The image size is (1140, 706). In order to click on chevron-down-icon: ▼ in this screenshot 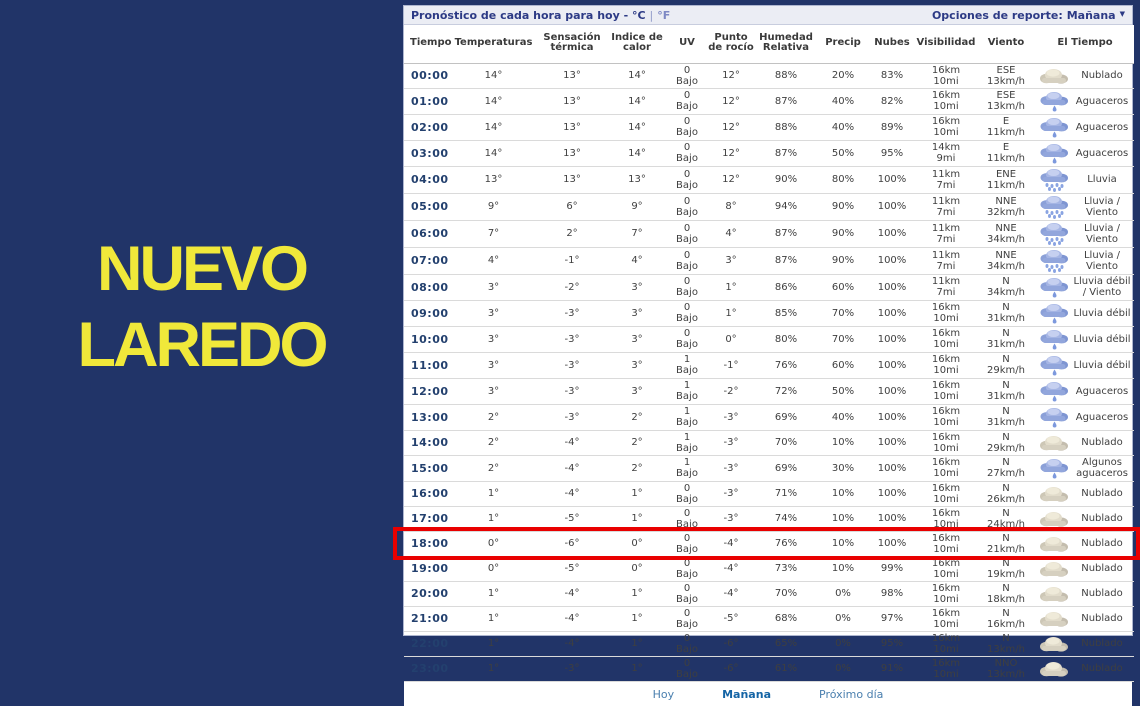, I will do `click(1122, 14)`.